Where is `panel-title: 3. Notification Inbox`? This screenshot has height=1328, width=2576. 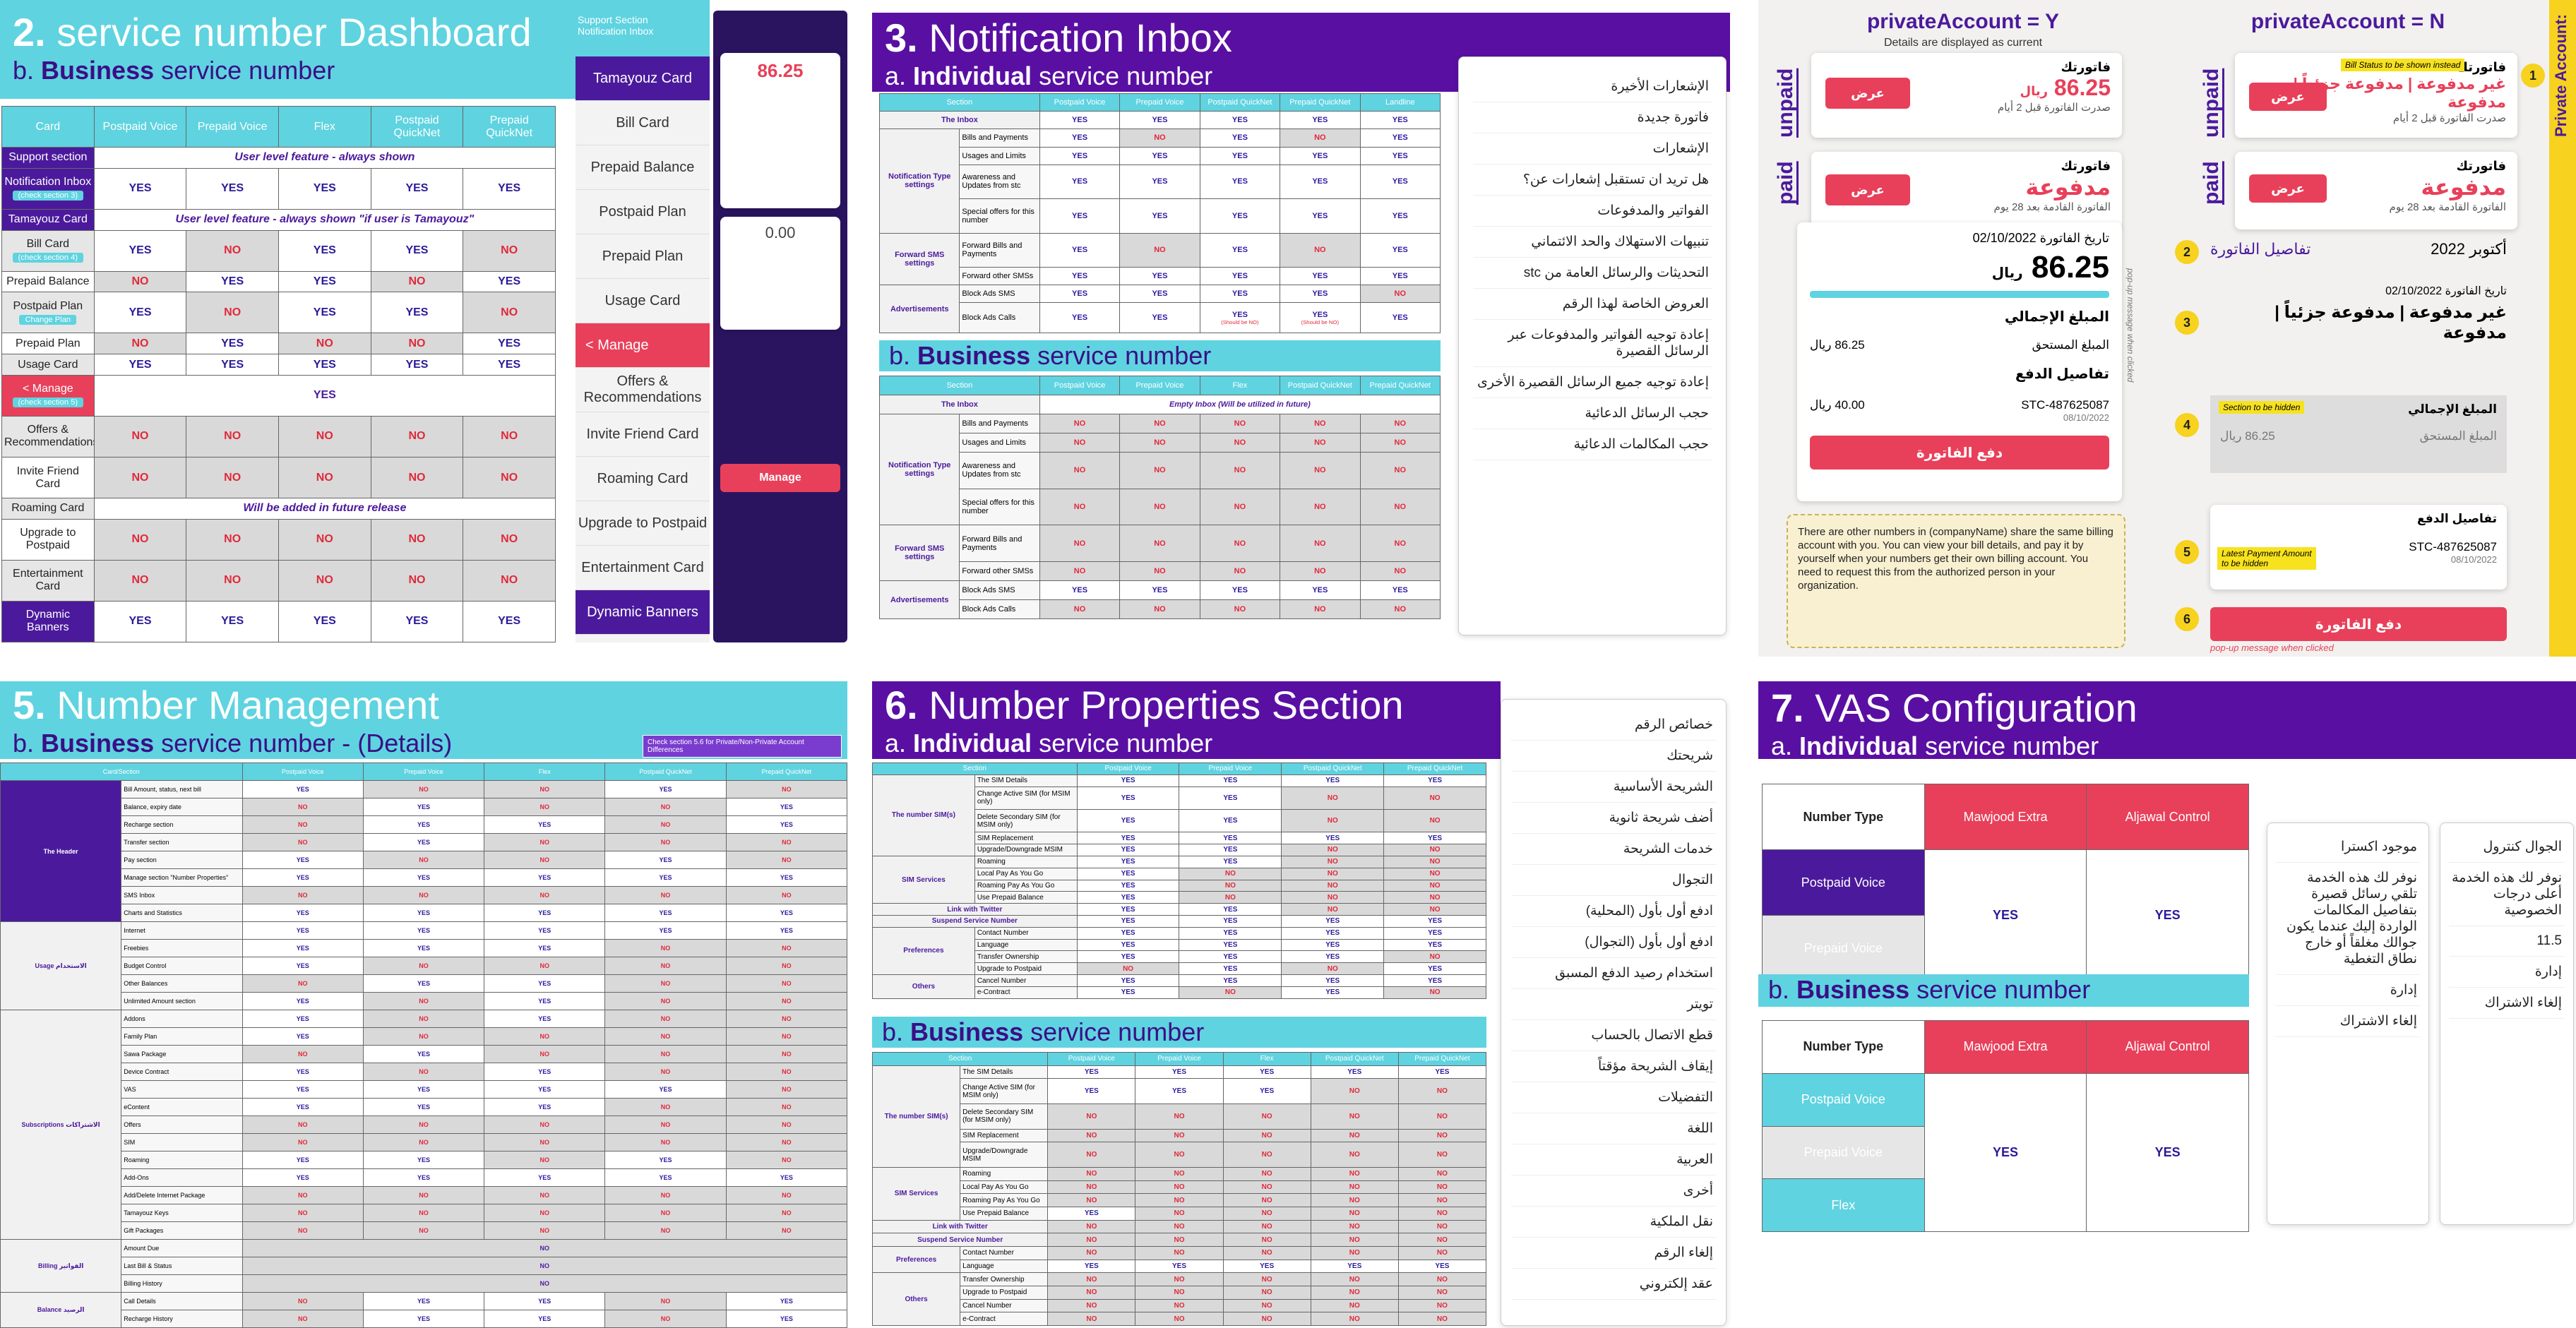 panel-title: 3. Notification Inbox is located at coordinates (1307, 38).